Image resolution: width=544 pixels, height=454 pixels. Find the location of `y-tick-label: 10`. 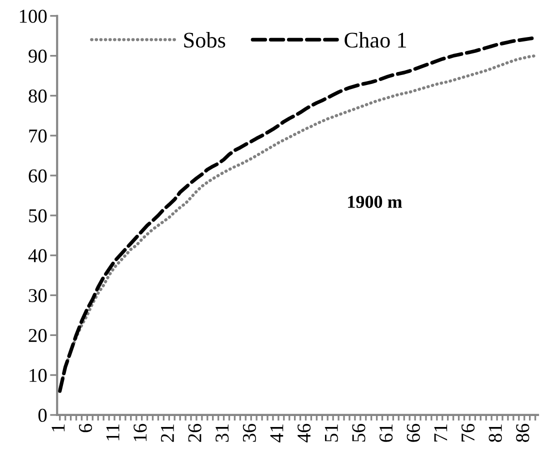

y-tick-label: 10 is located at coordinates (38, 375).